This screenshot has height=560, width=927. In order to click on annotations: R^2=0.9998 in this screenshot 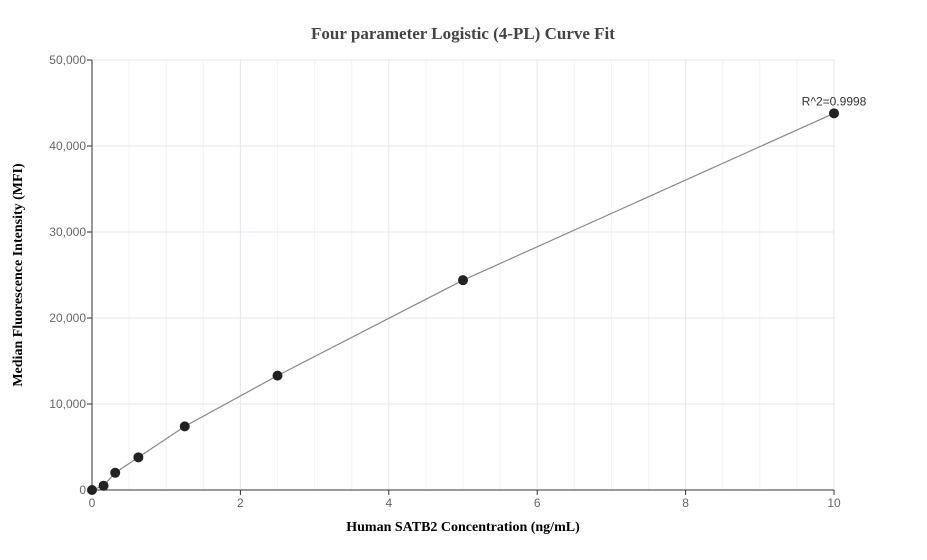, I will do `click(834, 101)`.